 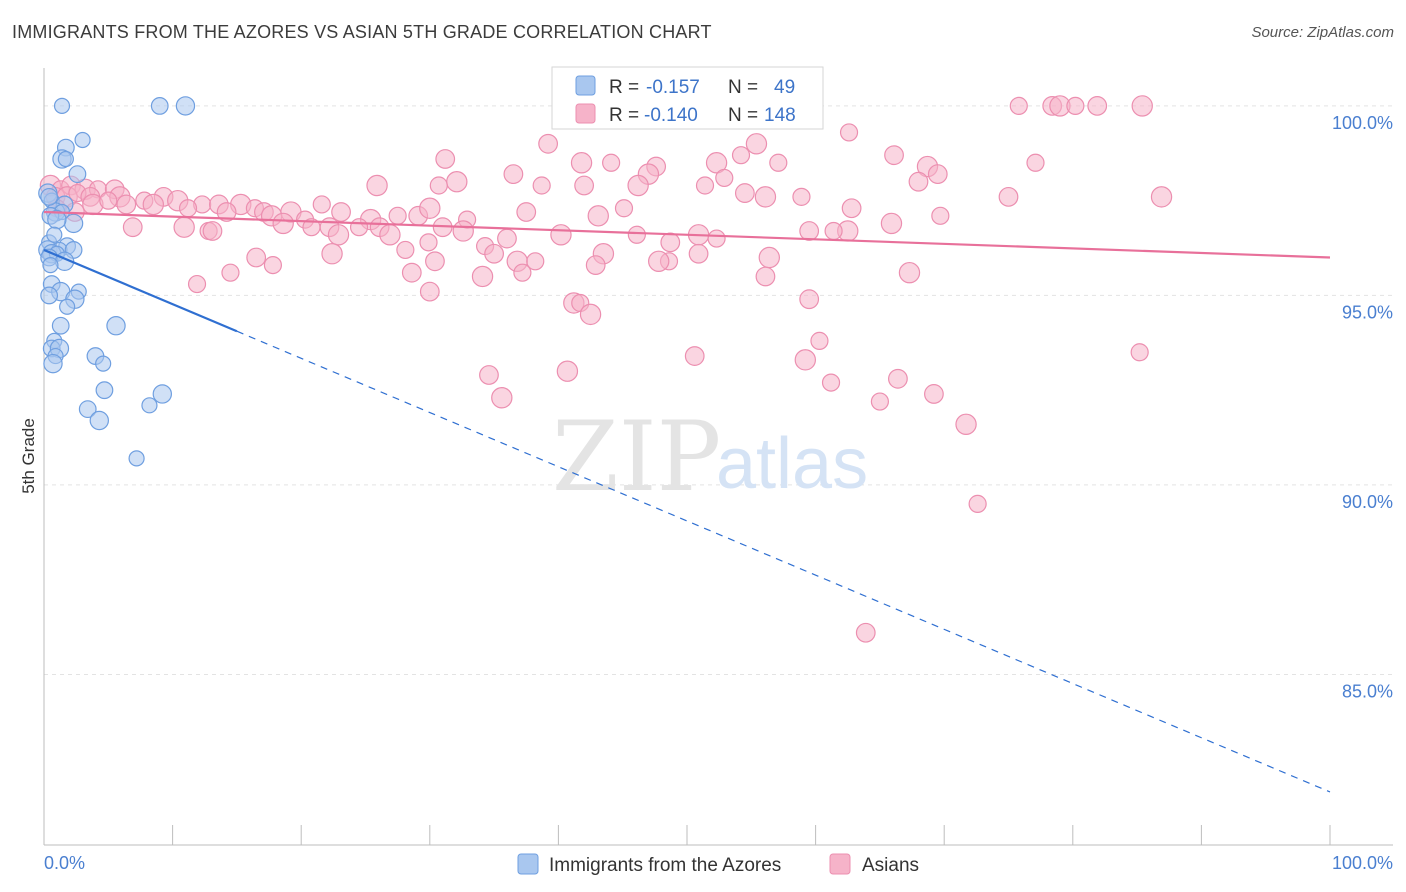 I want to click on azores-trend-solid, so click(x=140, y=290).